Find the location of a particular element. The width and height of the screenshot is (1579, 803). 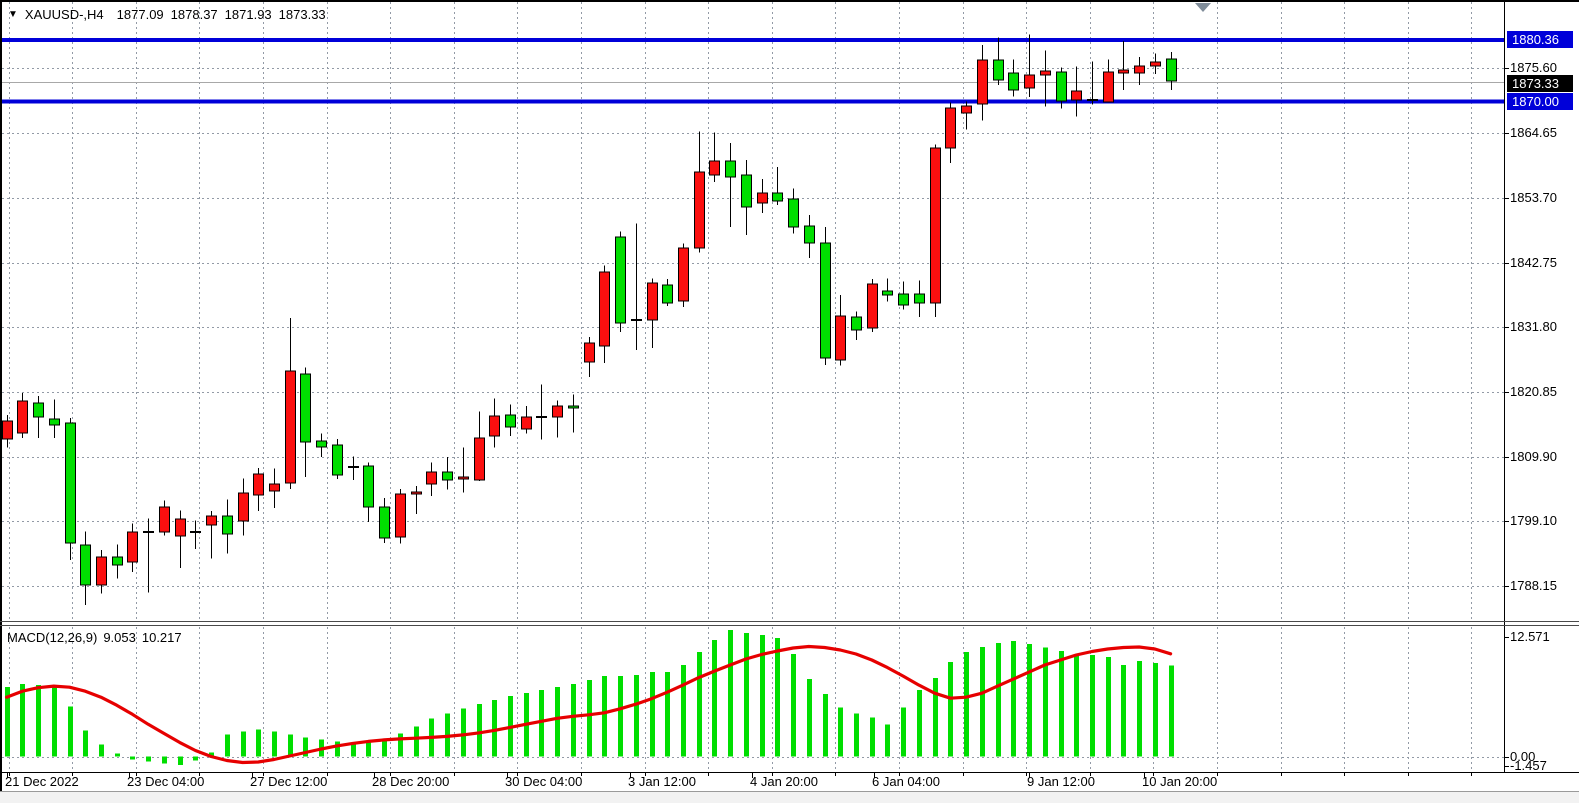

time-tick-label: 9 Jan 12:00 is located at coordinates (1061, 781).